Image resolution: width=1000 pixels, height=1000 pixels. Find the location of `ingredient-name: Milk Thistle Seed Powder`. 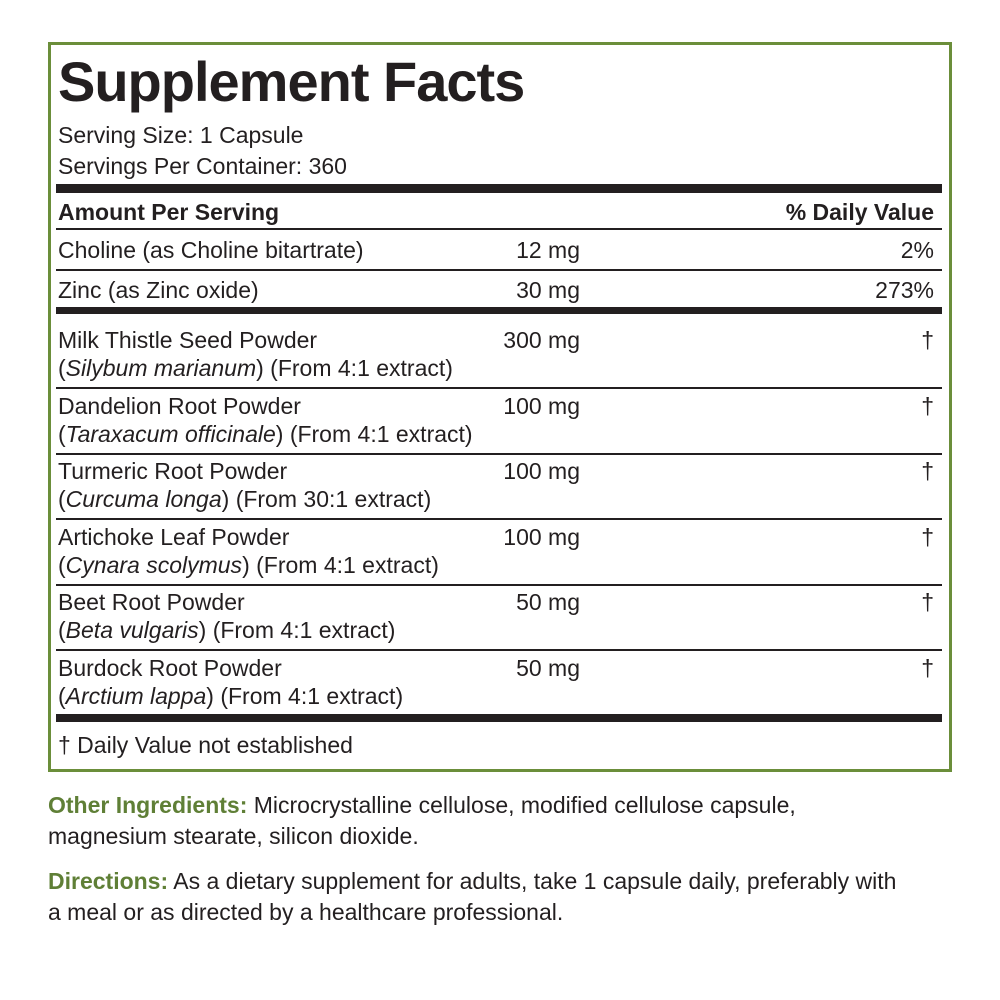

ingredient-name: Milk Thistle Seed Powder is located at coordinates (188, 340).